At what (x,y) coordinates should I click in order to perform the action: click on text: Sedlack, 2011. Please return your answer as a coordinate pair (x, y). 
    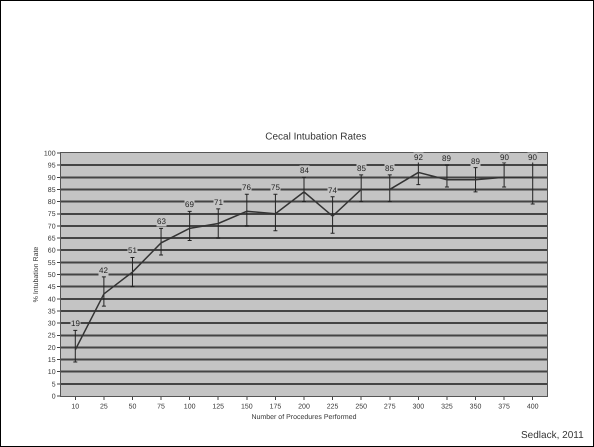
    Looking at the image, I should click on (552, 435).